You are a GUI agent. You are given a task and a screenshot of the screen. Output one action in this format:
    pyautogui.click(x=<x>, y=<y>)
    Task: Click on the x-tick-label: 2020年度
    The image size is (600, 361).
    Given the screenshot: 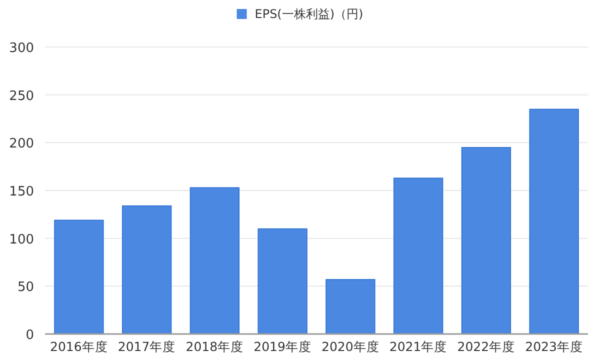 What is the action you would take?
    pyautogui.click(x=351, y=346)
    